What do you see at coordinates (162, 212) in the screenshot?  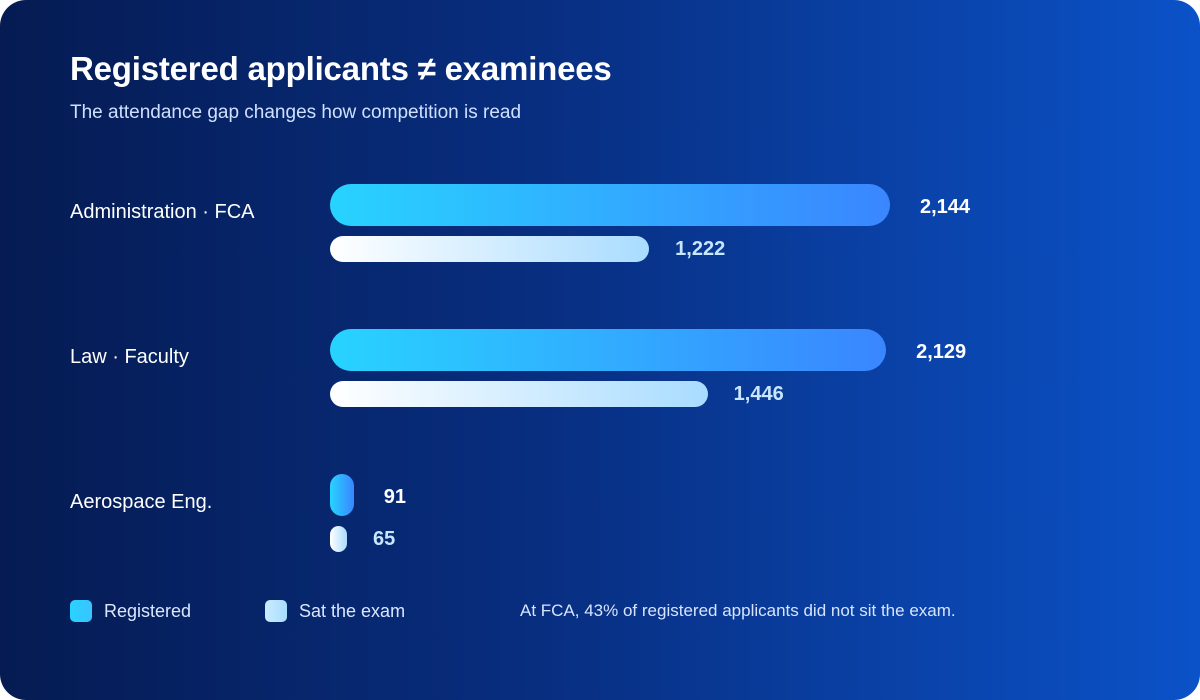 I see `category-label: Administration · FCA` at bounding box center [162, 212].